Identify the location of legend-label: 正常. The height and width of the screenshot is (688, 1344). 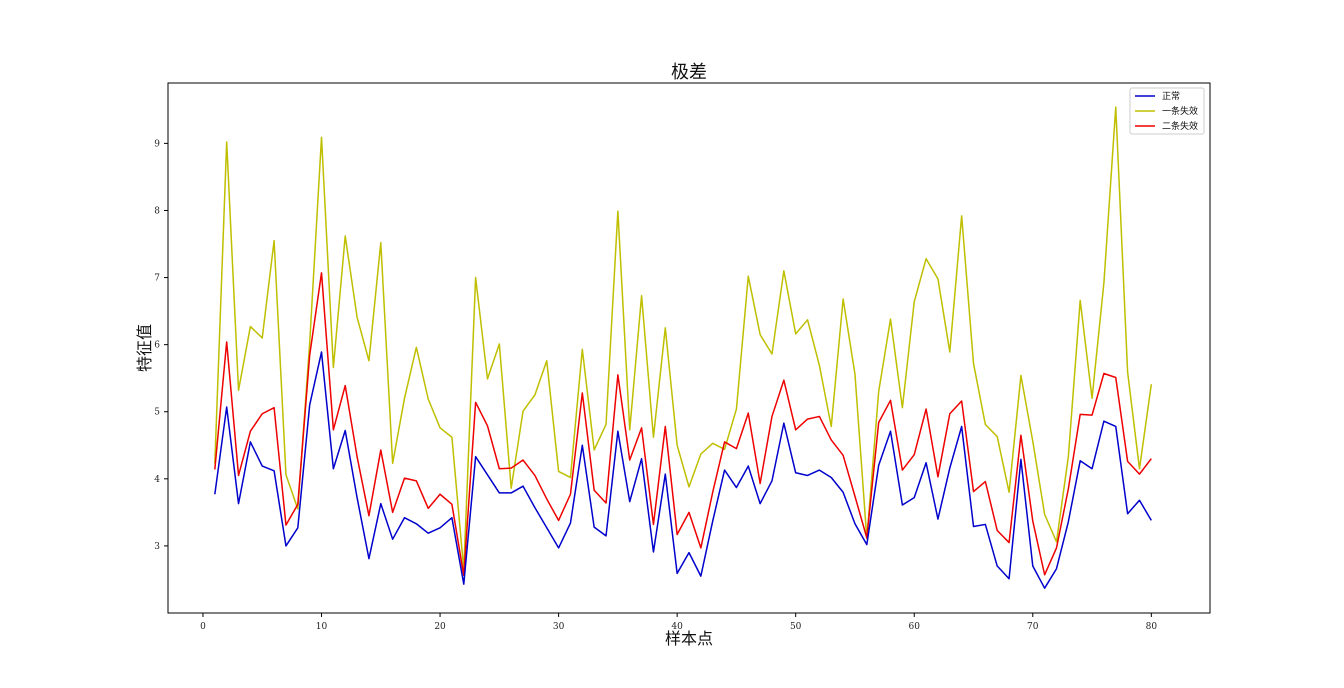
(1171, 96).